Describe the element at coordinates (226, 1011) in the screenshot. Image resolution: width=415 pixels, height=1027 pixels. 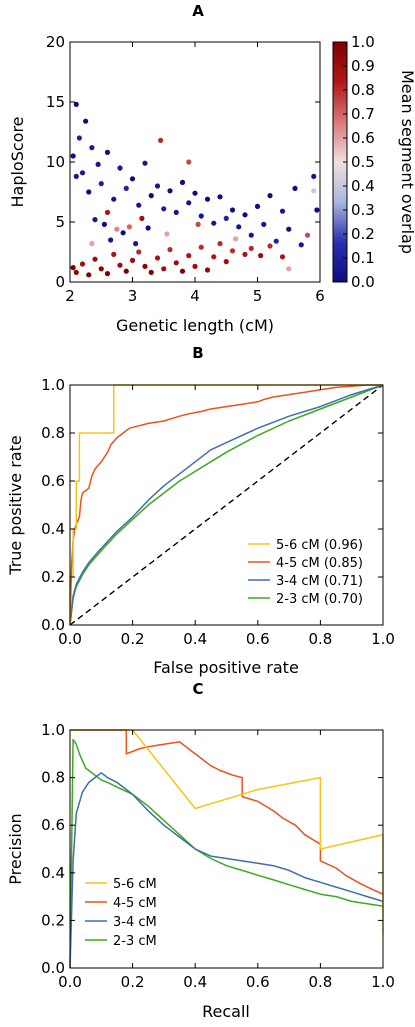
I see `panel-c-xlabel: Recall` at that location.